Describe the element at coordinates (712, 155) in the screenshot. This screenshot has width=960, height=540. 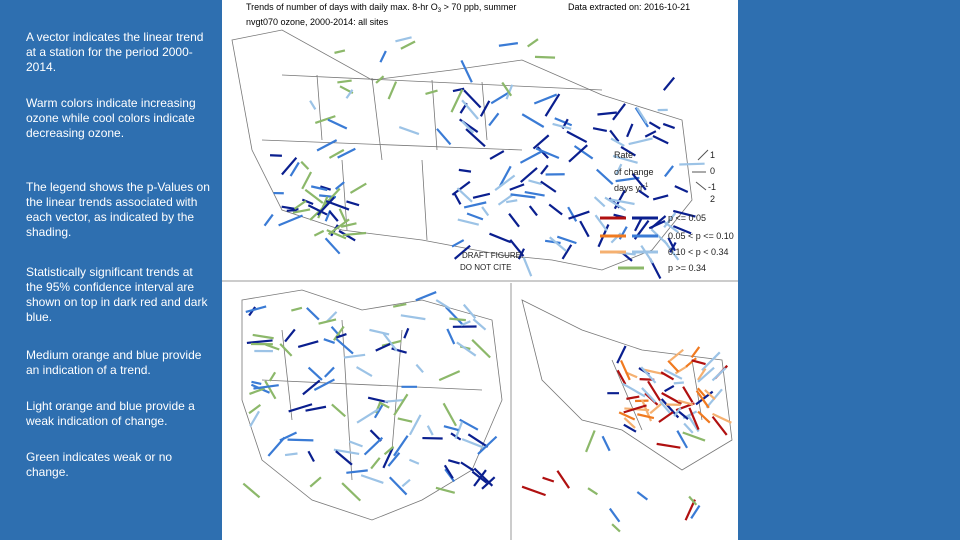
I see `scale-label: 1` at that location.